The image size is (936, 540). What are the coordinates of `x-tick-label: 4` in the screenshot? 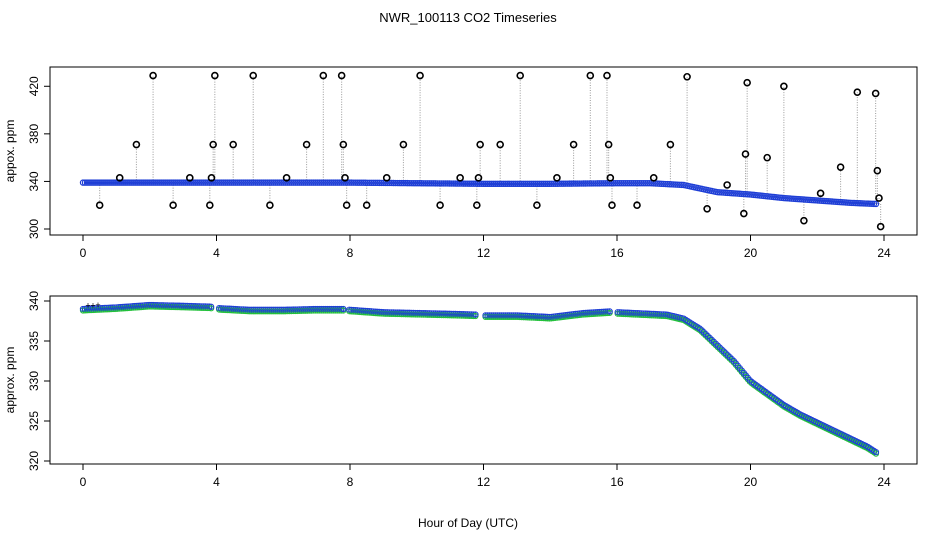 It's located at (216, 482).